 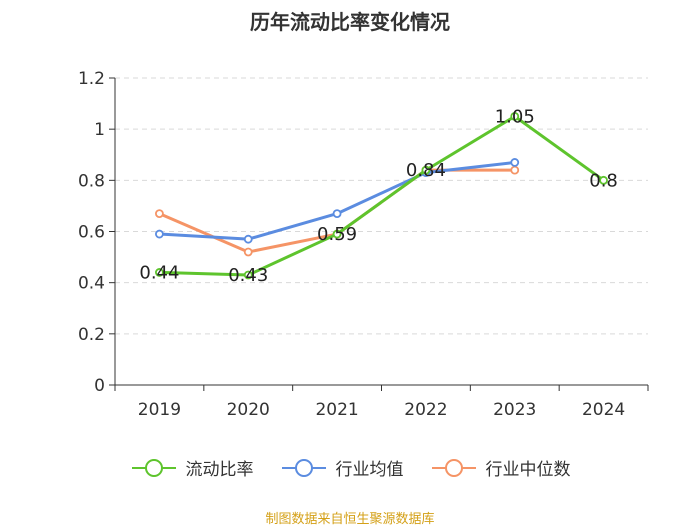 What do you see at coordinates (369, 470) in the screenshot?
I see `legend-label-industry-mean: 行业均值` at bounding box center [369, 470].